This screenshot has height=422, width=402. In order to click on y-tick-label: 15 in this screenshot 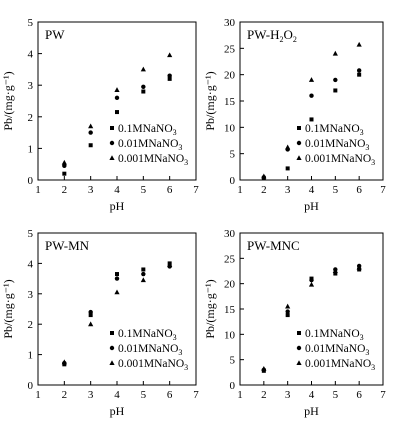, I will do `click(230, 102)`.